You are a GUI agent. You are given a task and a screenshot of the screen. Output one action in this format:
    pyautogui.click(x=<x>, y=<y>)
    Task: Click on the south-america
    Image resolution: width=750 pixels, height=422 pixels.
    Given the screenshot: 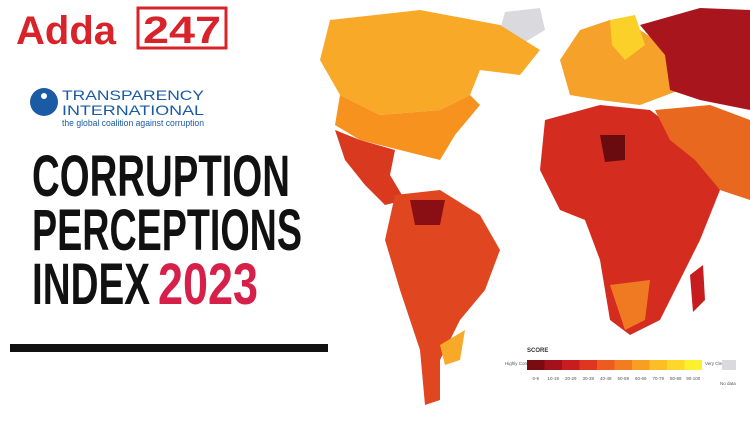 What is the action you would take?
    pyautogui.click(x=442, y=297)
    